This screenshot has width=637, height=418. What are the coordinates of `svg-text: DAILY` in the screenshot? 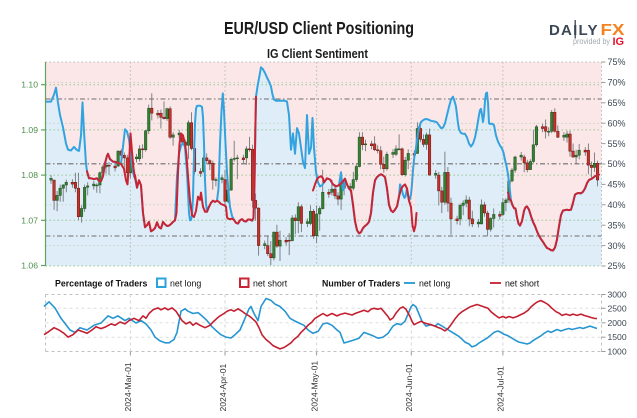 It's located at (573, 30).